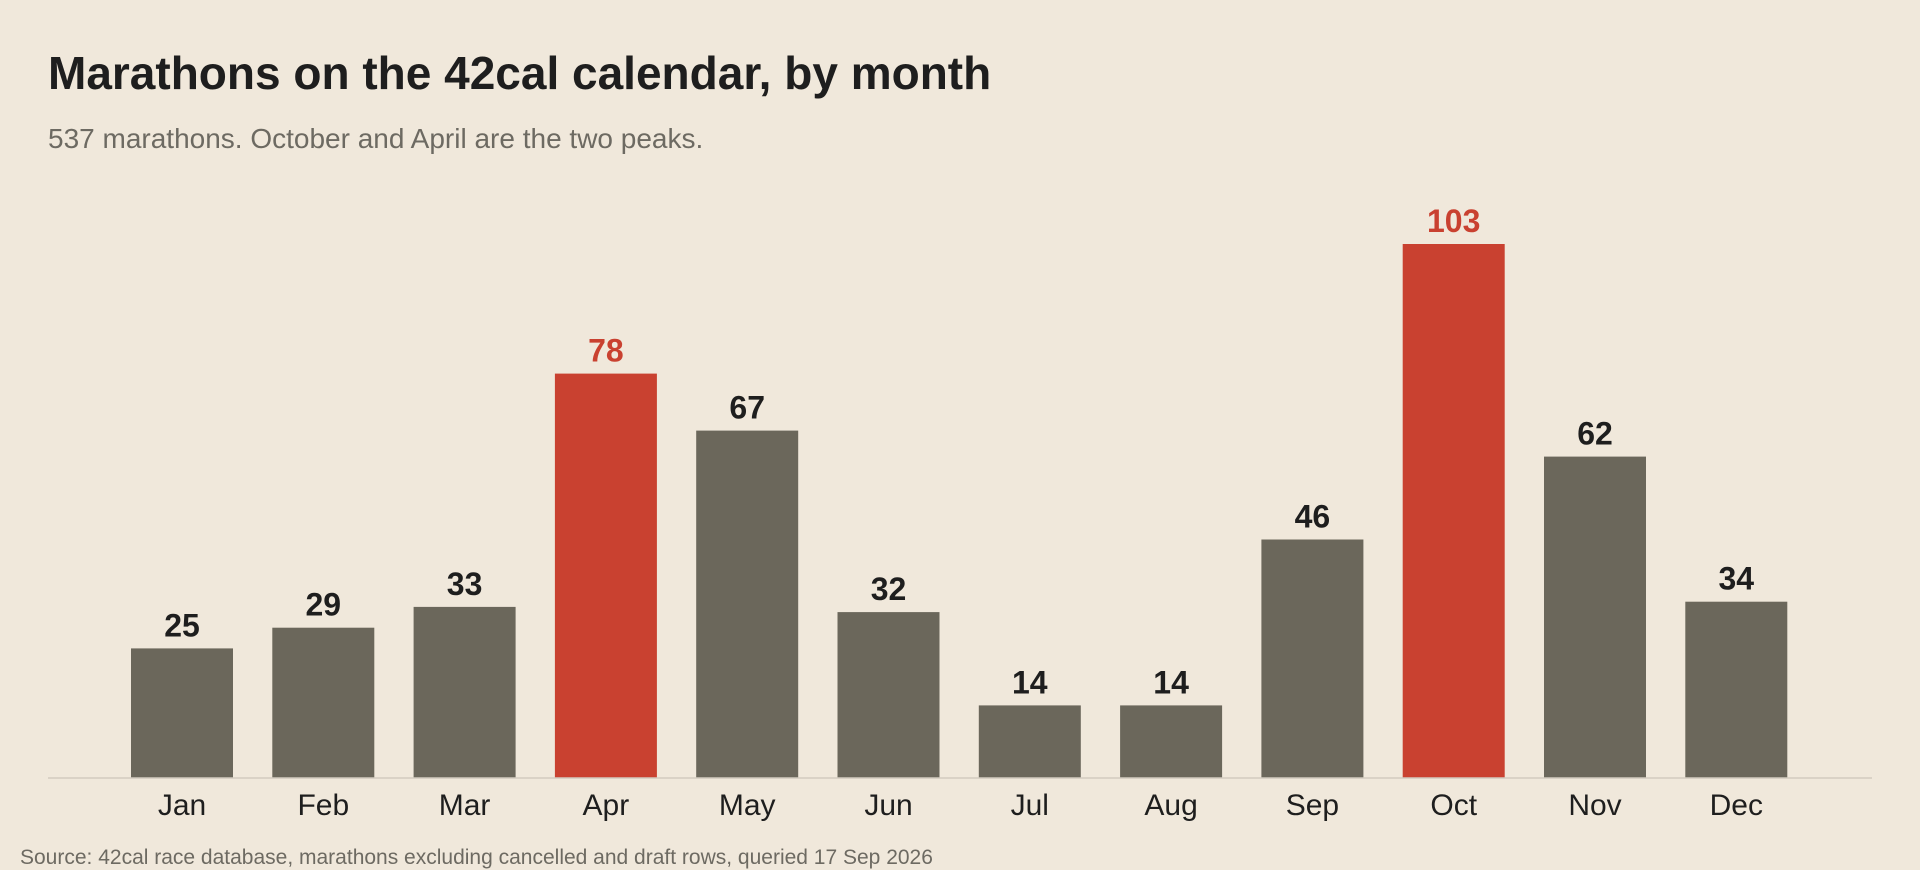 This screenshot has width=1920, height=870. I want to click on bar-nov, so click(1595, 617).